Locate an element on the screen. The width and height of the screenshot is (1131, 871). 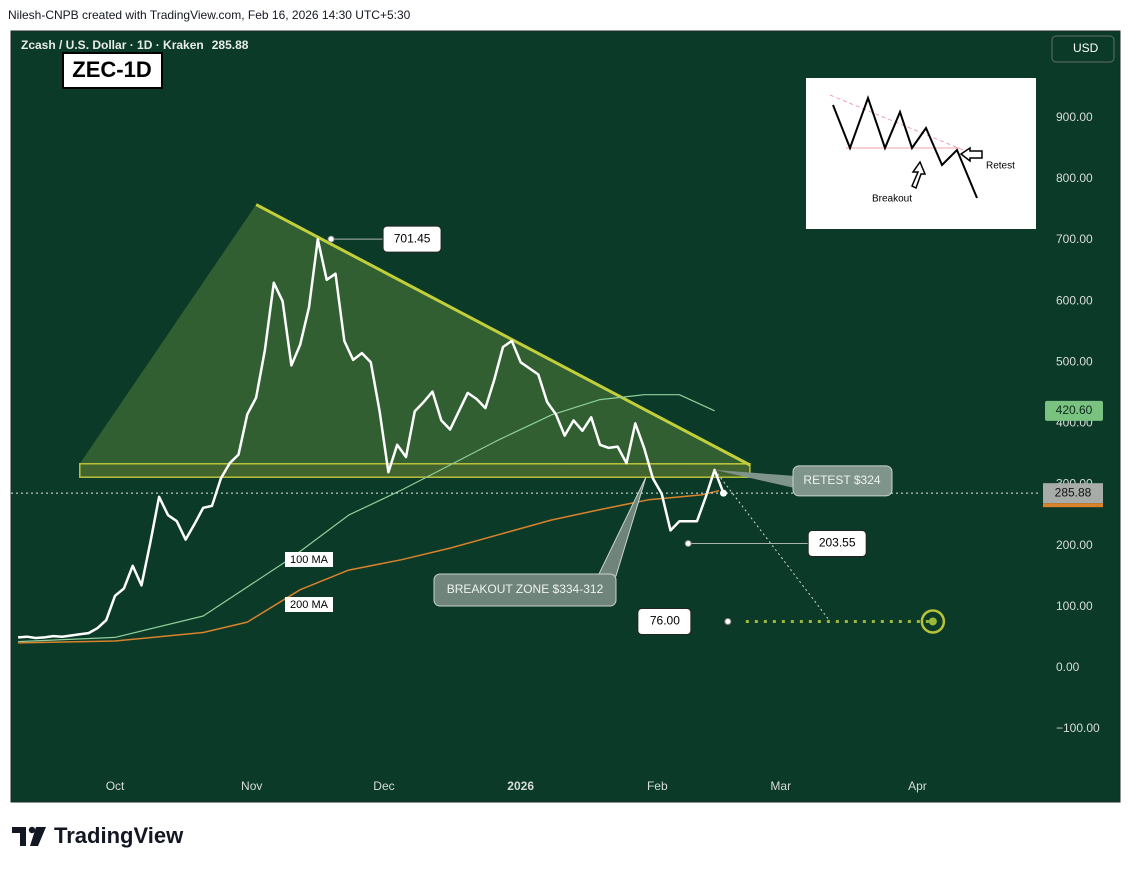
target-label: 76.00 is located at coordinates (665, 621).